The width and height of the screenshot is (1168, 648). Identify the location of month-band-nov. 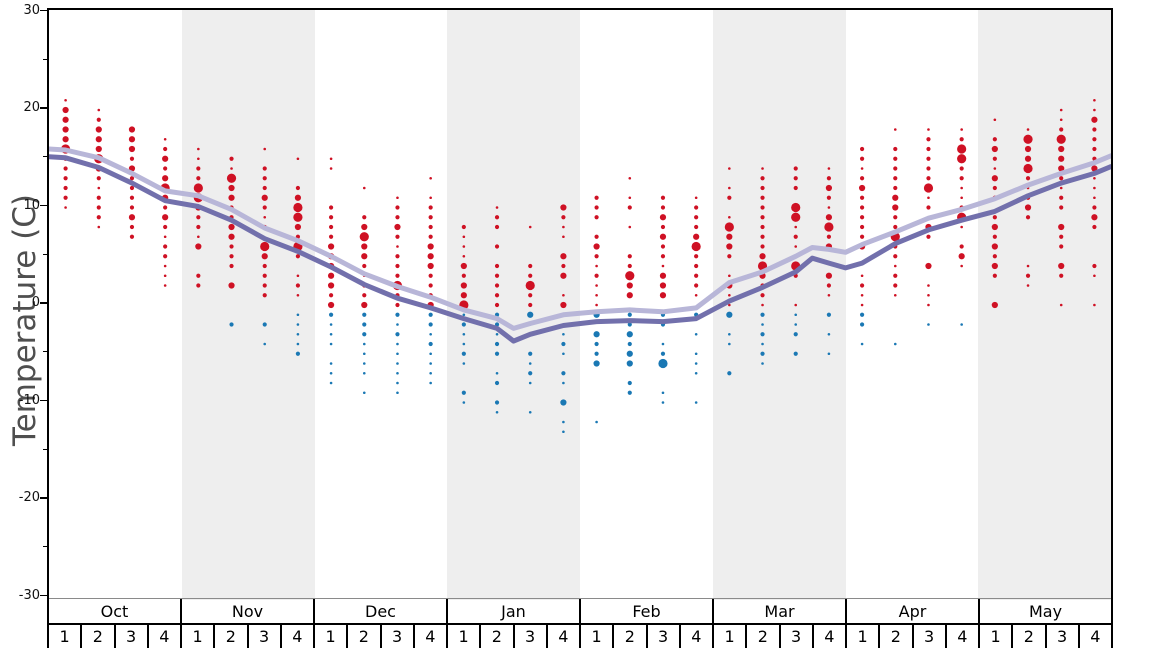
(248, 305).